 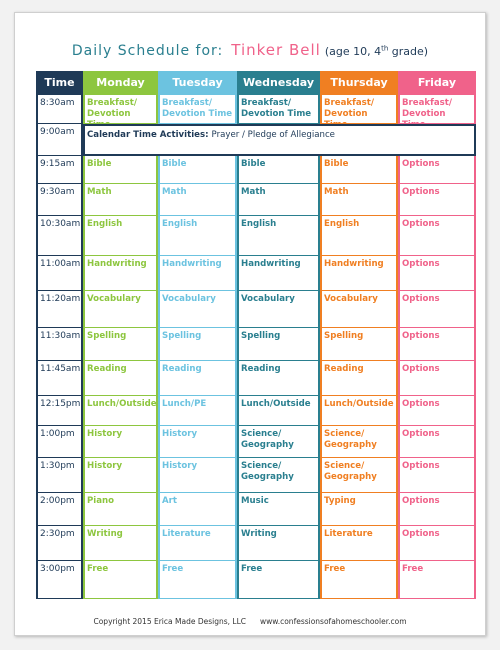 What do you see at coordinates (148, 135) in the screenshot?
I see `banner-label: Calendar Time Activities:` at bounding box center [148, 135].